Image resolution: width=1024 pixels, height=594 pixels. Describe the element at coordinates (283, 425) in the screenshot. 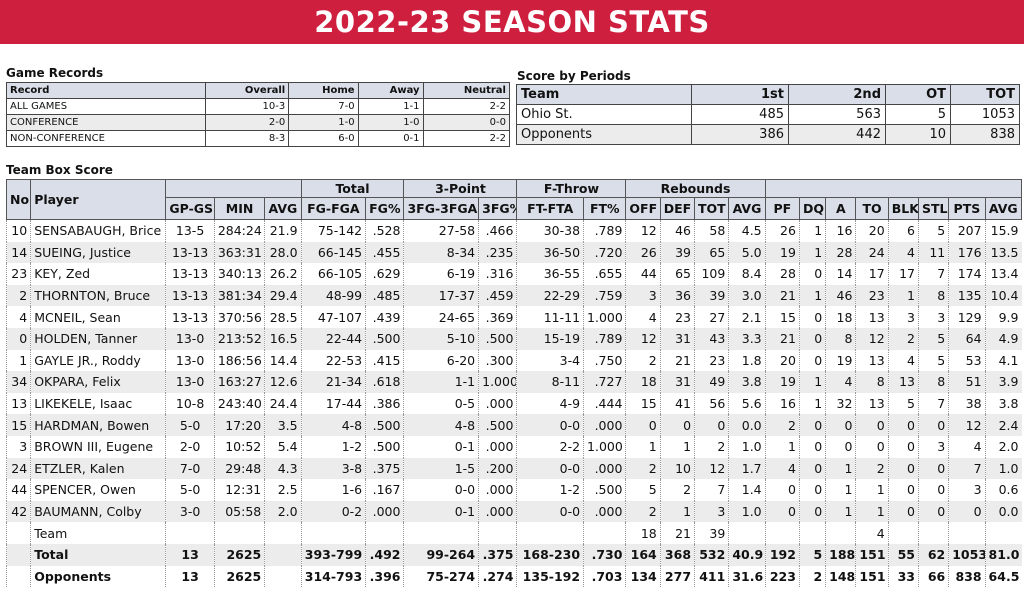

I see `stat-cell: 3.5` at that location.